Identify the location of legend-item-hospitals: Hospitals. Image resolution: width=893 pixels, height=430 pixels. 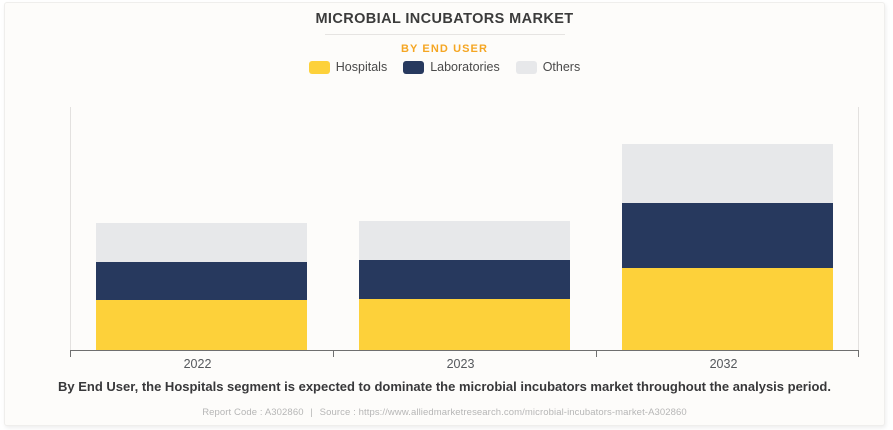
(348, 67).